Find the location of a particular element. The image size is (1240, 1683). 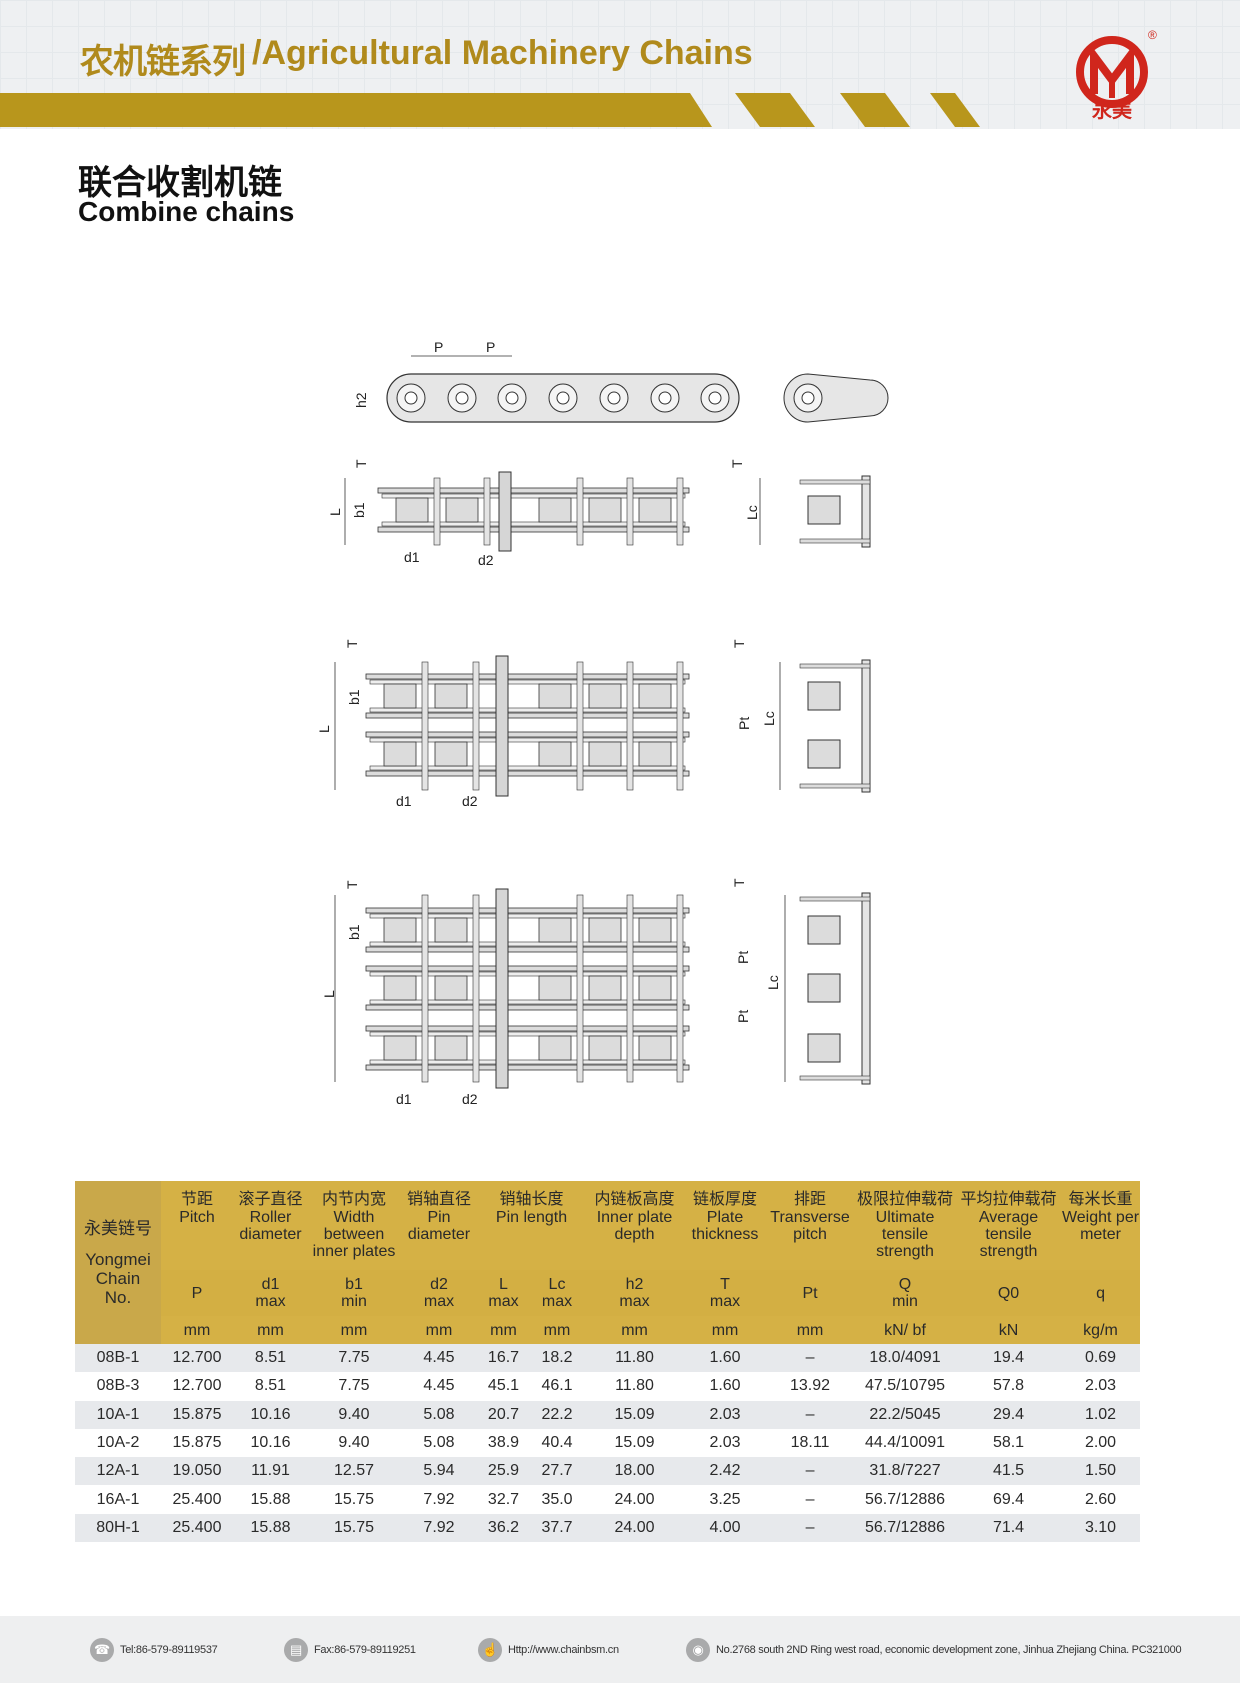

end-view-pin is located at coordinates (866, 511).